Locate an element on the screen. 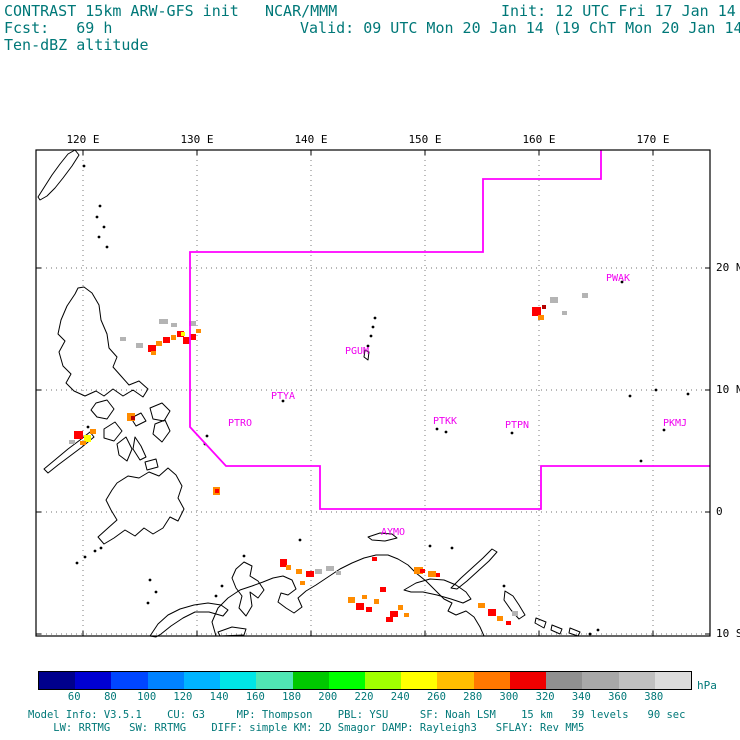 The image size is (740, 740). init-time: Init: 12 UTC Fri 17 Jan 14 is located at coordinates (618, 11).